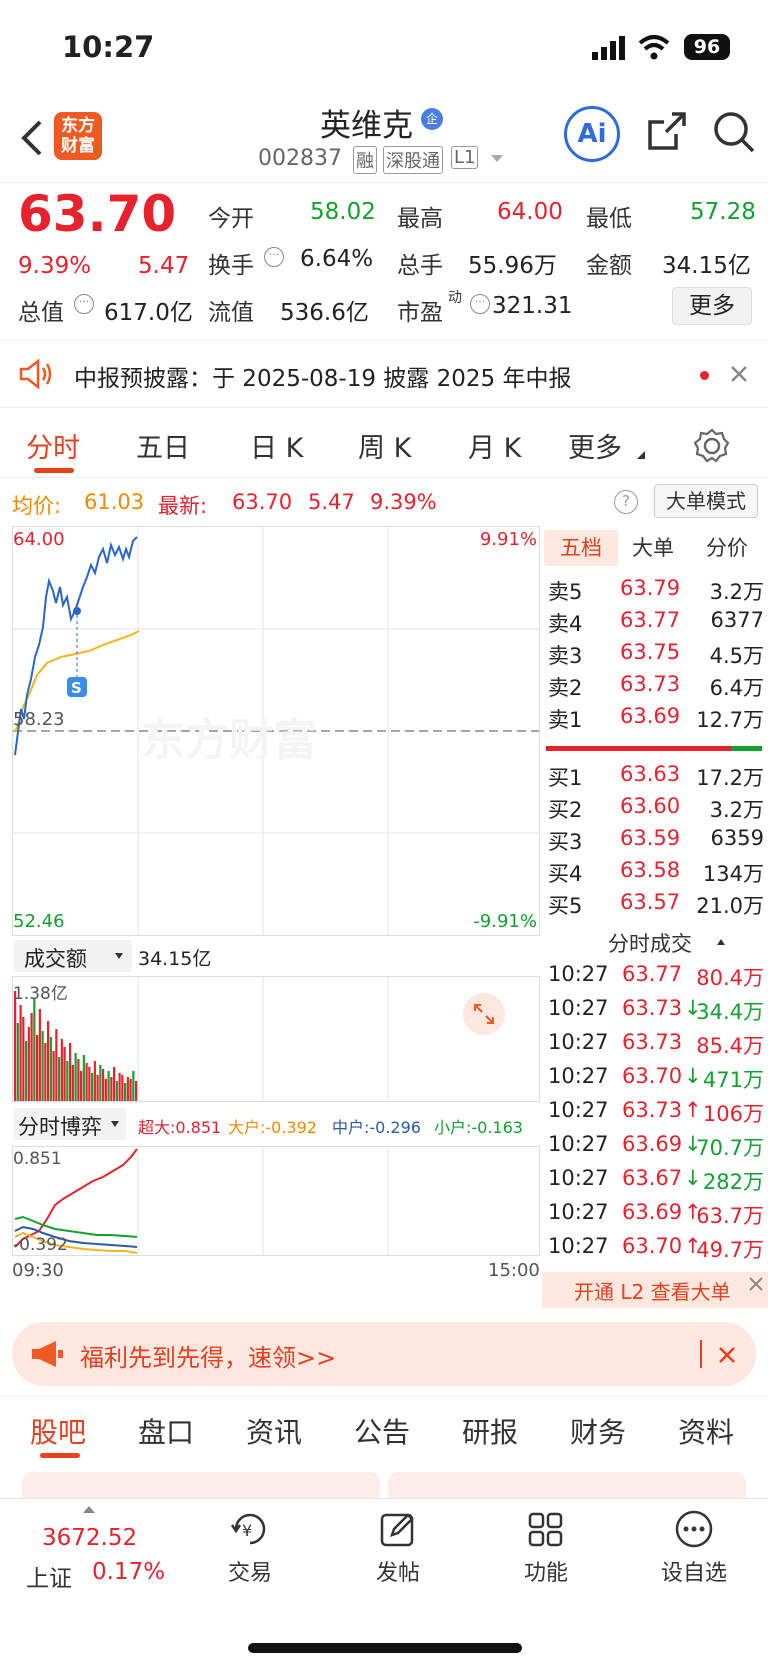 The width and height of the screenshot is (768, 1663). Describe the element at coordinates (512, 266) in the screenshot. I see `volume-value: 55.96万` at that location.